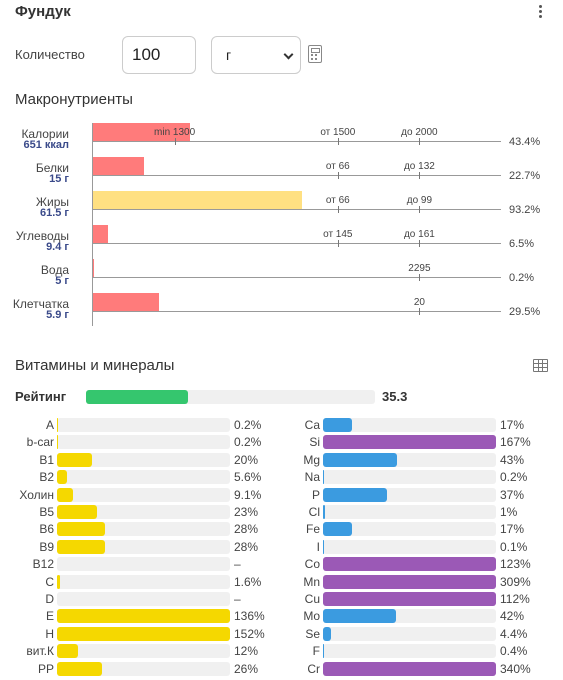 The height and width of the screenshot is (680, 563). Describe the element at coordinates (311, 459) in the screenshot. I see `mineral-name: Mg` at that location.